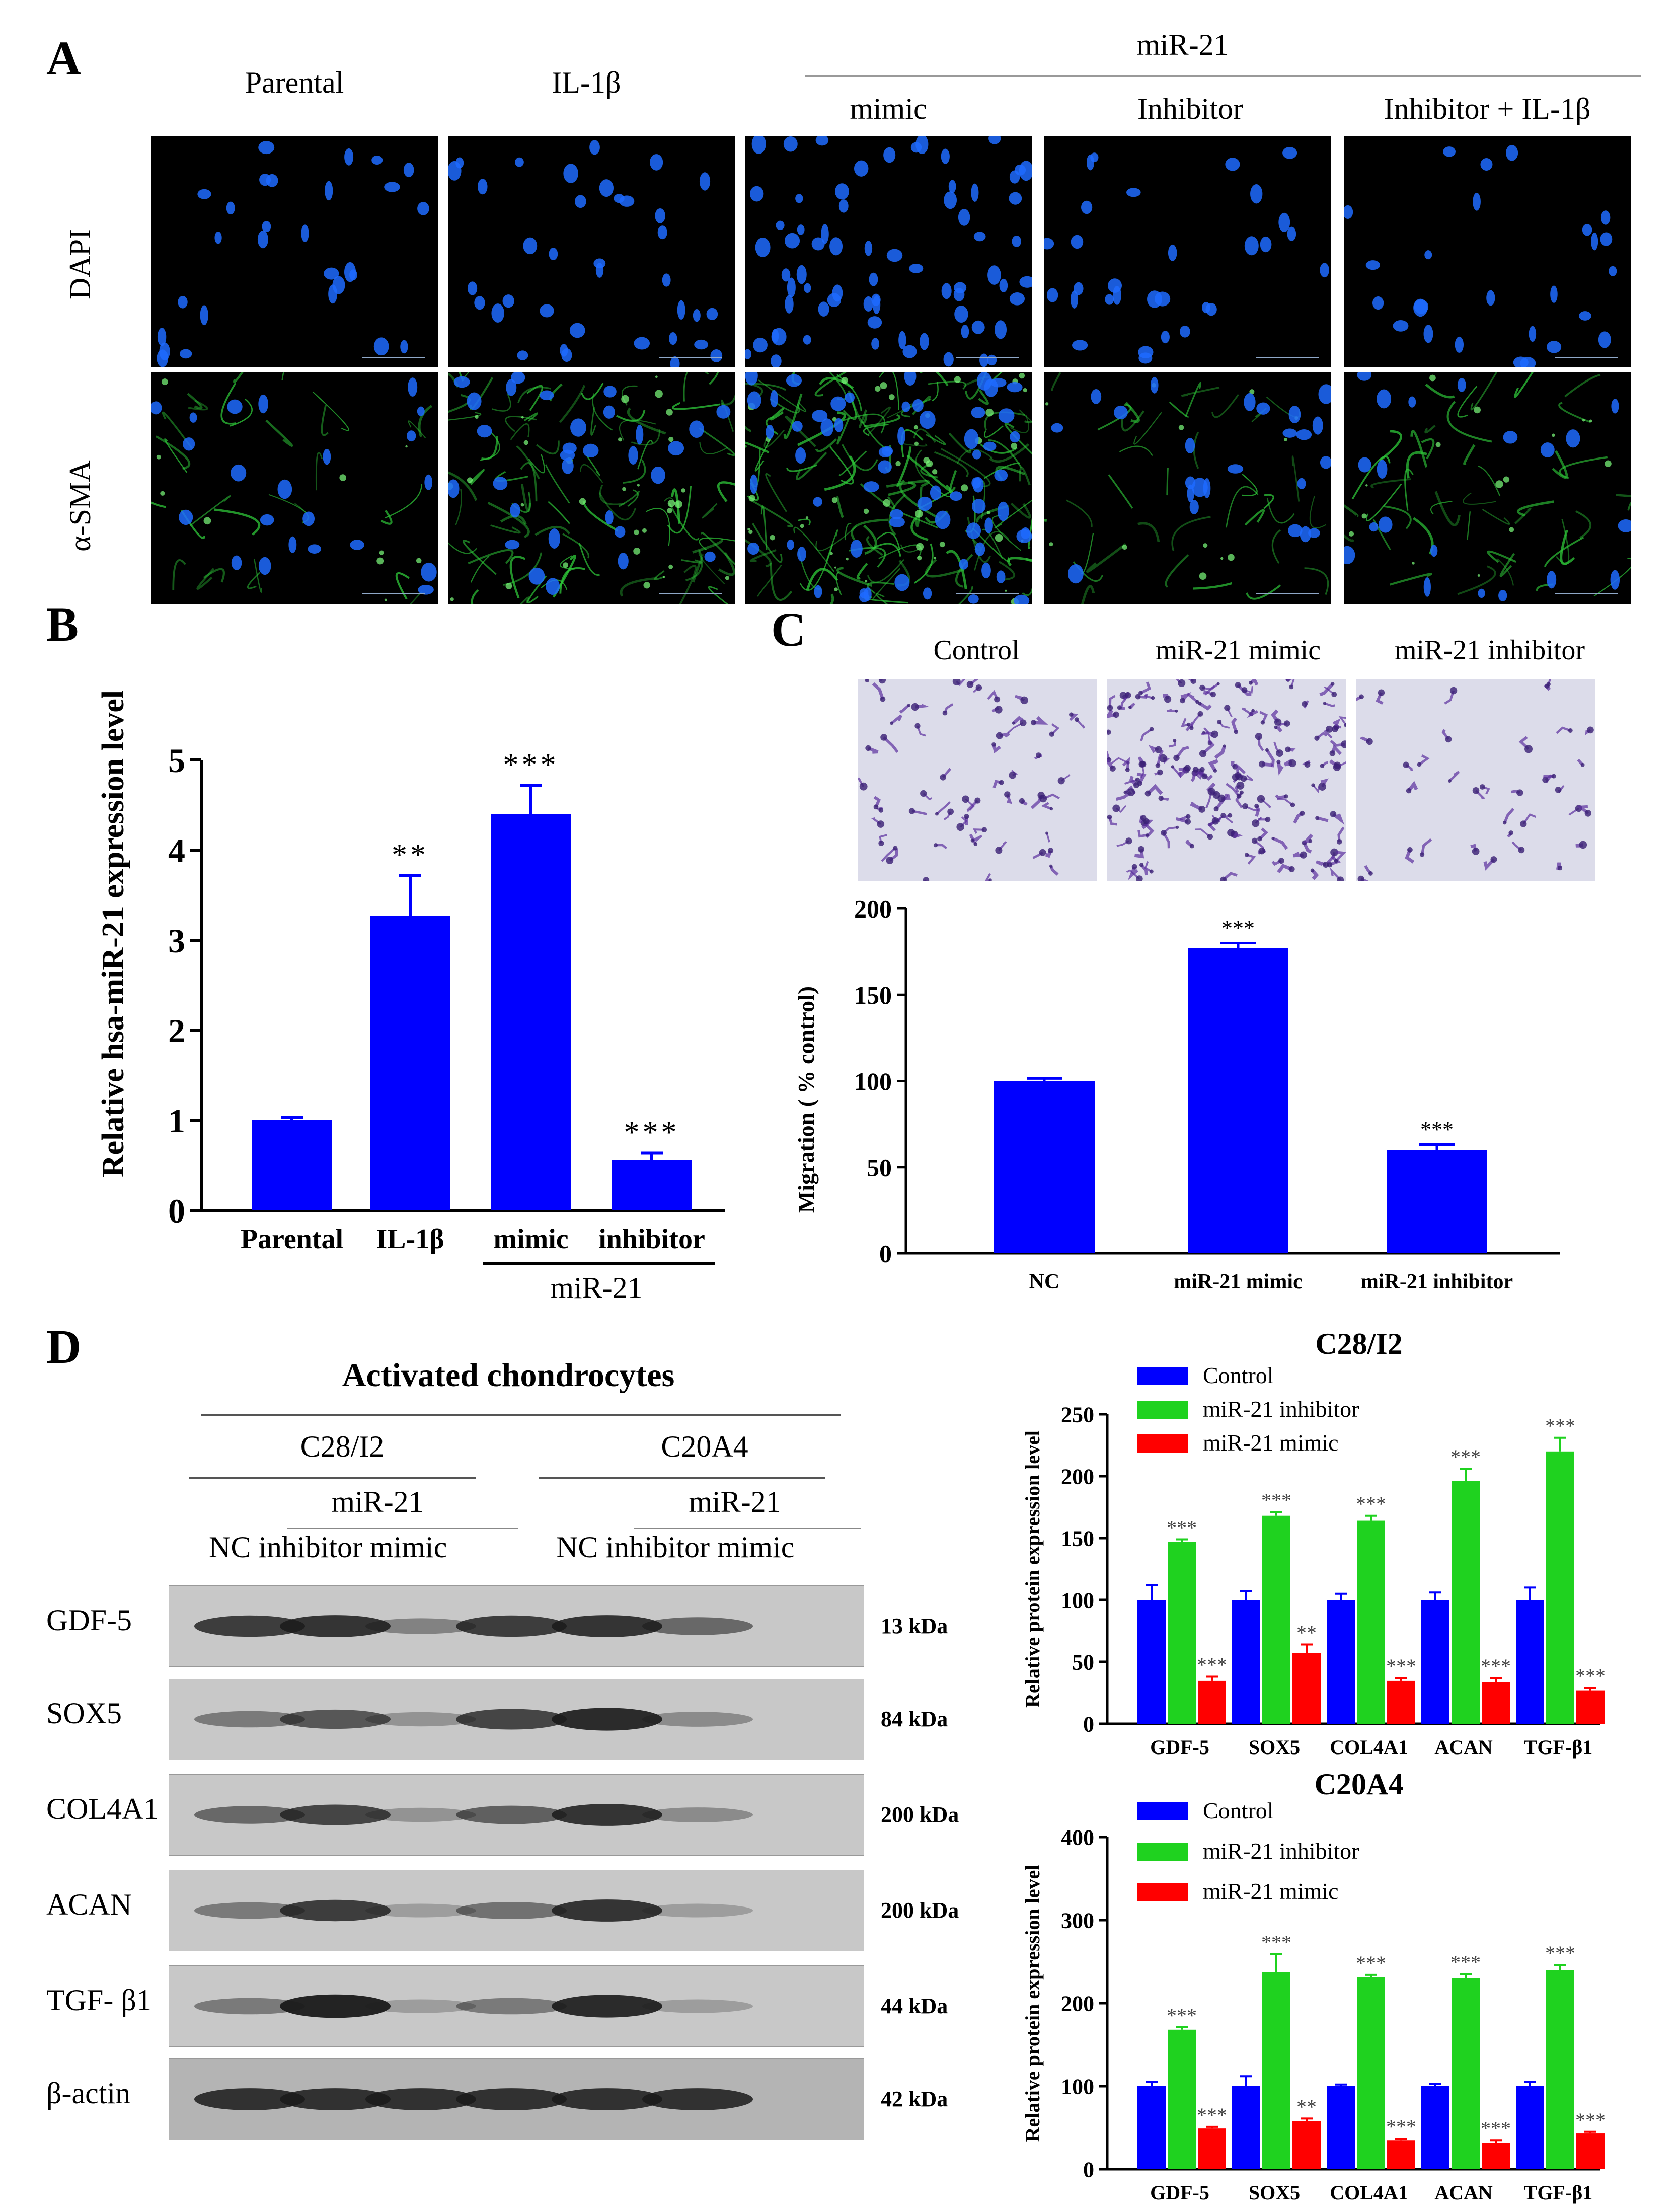 The width and height of the screenshot is (1680, 2212). Describe the element at coordinates (516, 2006) in the screenshot. I see `blot-strip` at that location.